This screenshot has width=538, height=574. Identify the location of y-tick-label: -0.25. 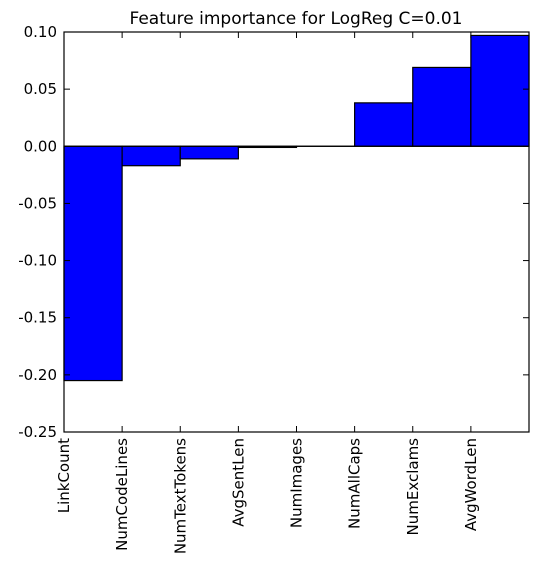
(37, 432).